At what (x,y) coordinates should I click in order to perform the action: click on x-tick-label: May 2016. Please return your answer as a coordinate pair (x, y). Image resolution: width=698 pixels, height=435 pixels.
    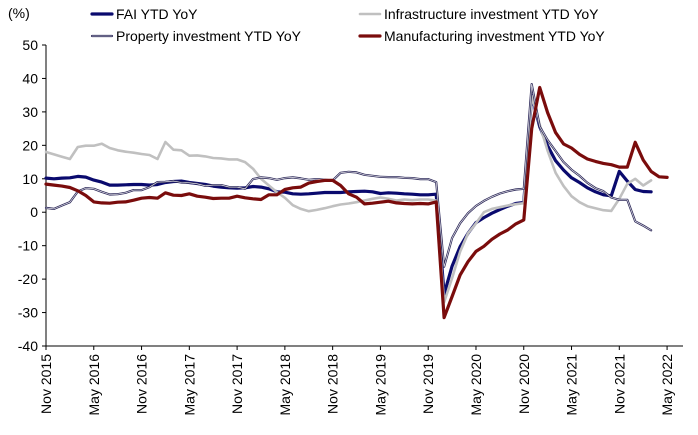
    Looking at the image, I should click on (94, 385).